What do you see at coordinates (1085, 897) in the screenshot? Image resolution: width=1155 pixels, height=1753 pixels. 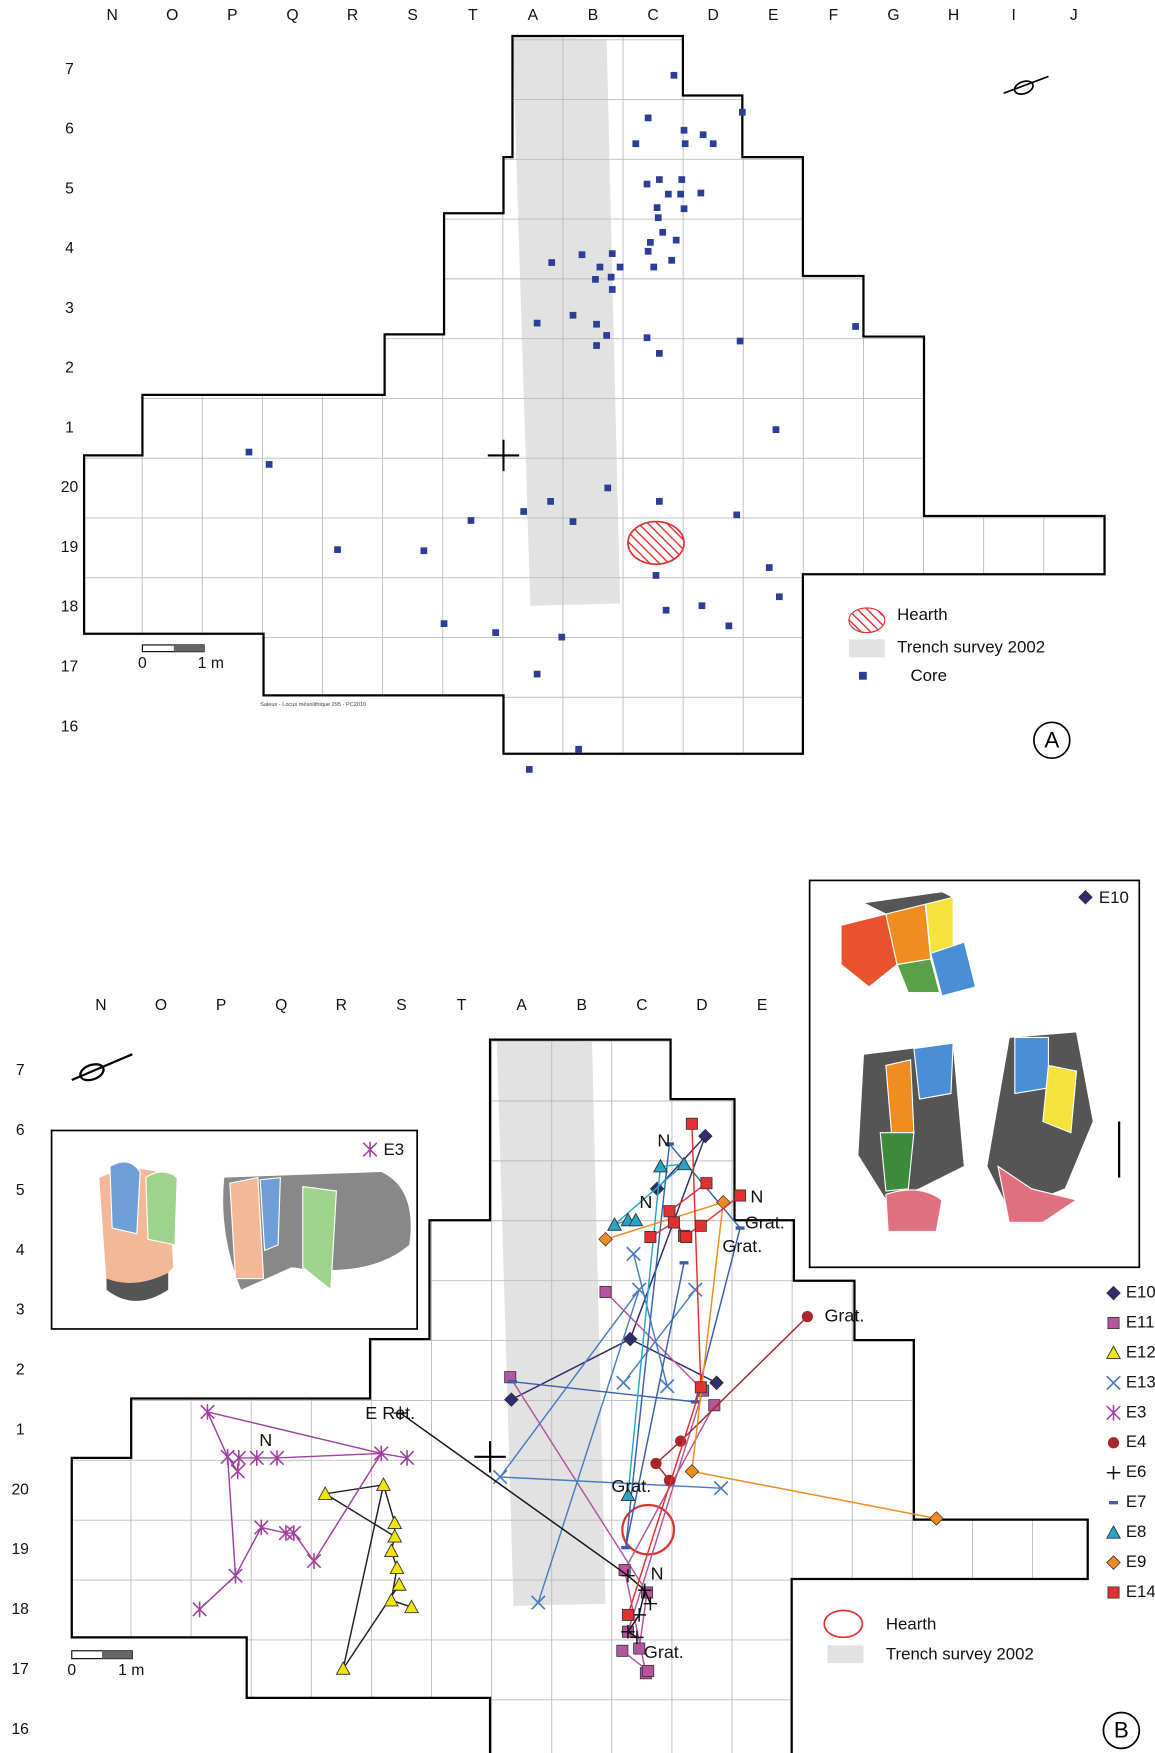 I see `inset-marker` at bounding box center [1085, 897].